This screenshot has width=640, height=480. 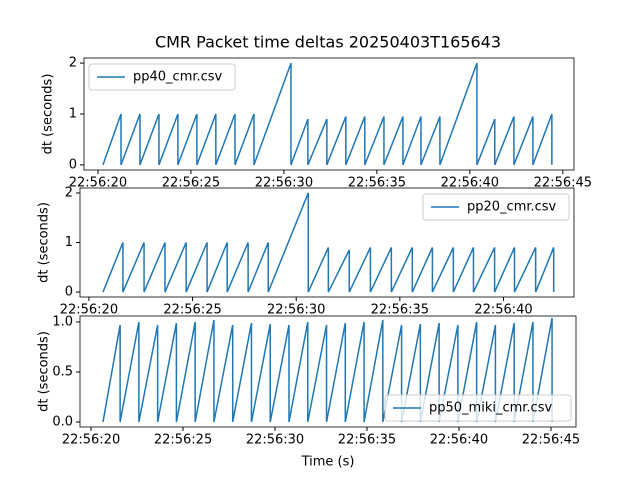 What do you see at coordinates (178, 77) in the screenshot?
I see `legend-label: pp40_cmr.csv` at bounding box center [178, 77].